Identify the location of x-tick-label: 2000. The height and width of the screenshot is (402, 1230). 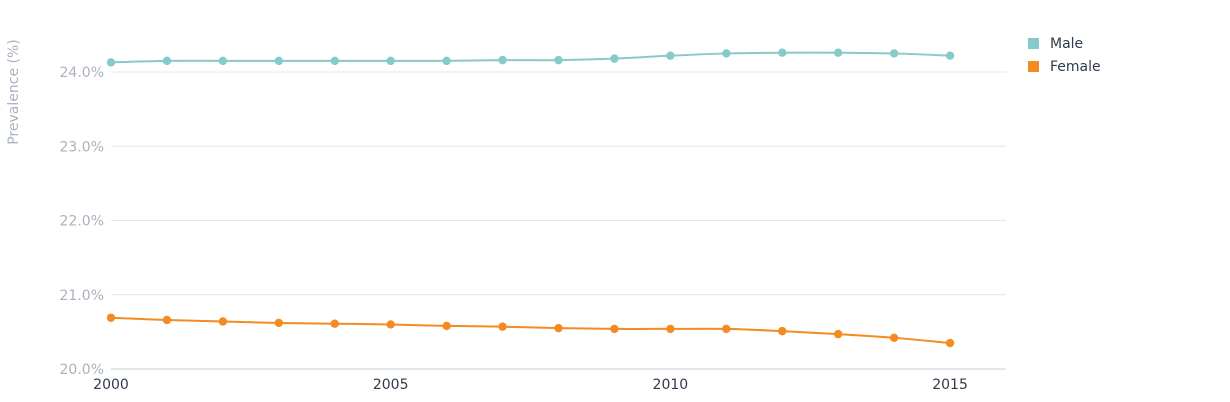
(111, 385).